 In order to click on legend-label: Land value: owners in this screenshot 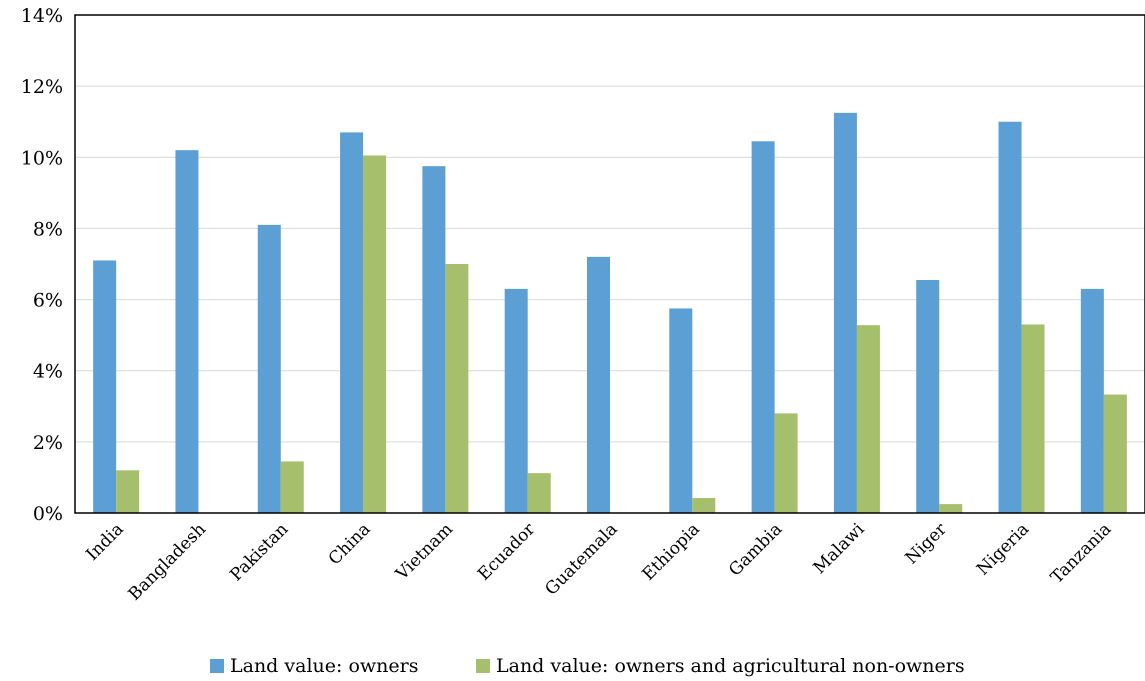, I will do `click(324, 666)`.